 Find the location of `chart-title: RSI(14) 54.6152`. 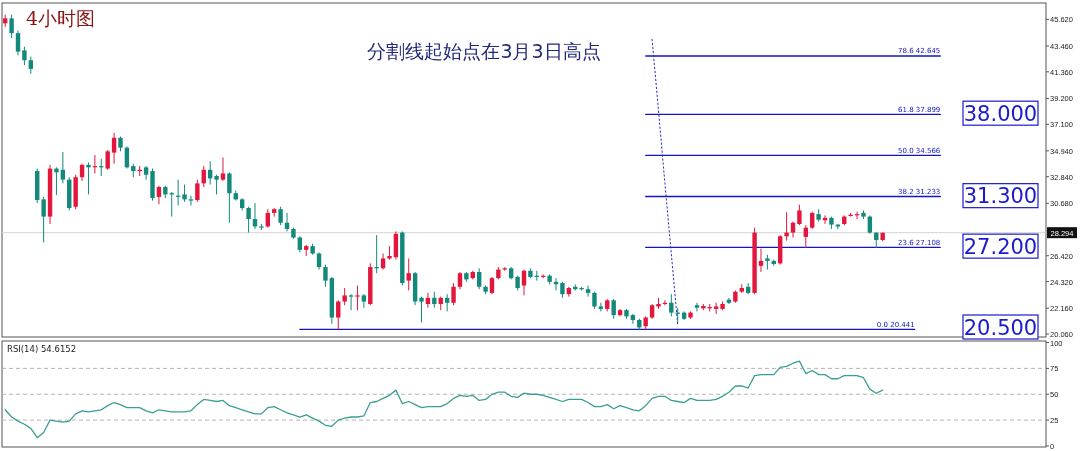

chart-title: RSI(14) 54.6152 is located at coordinates (42, 349).